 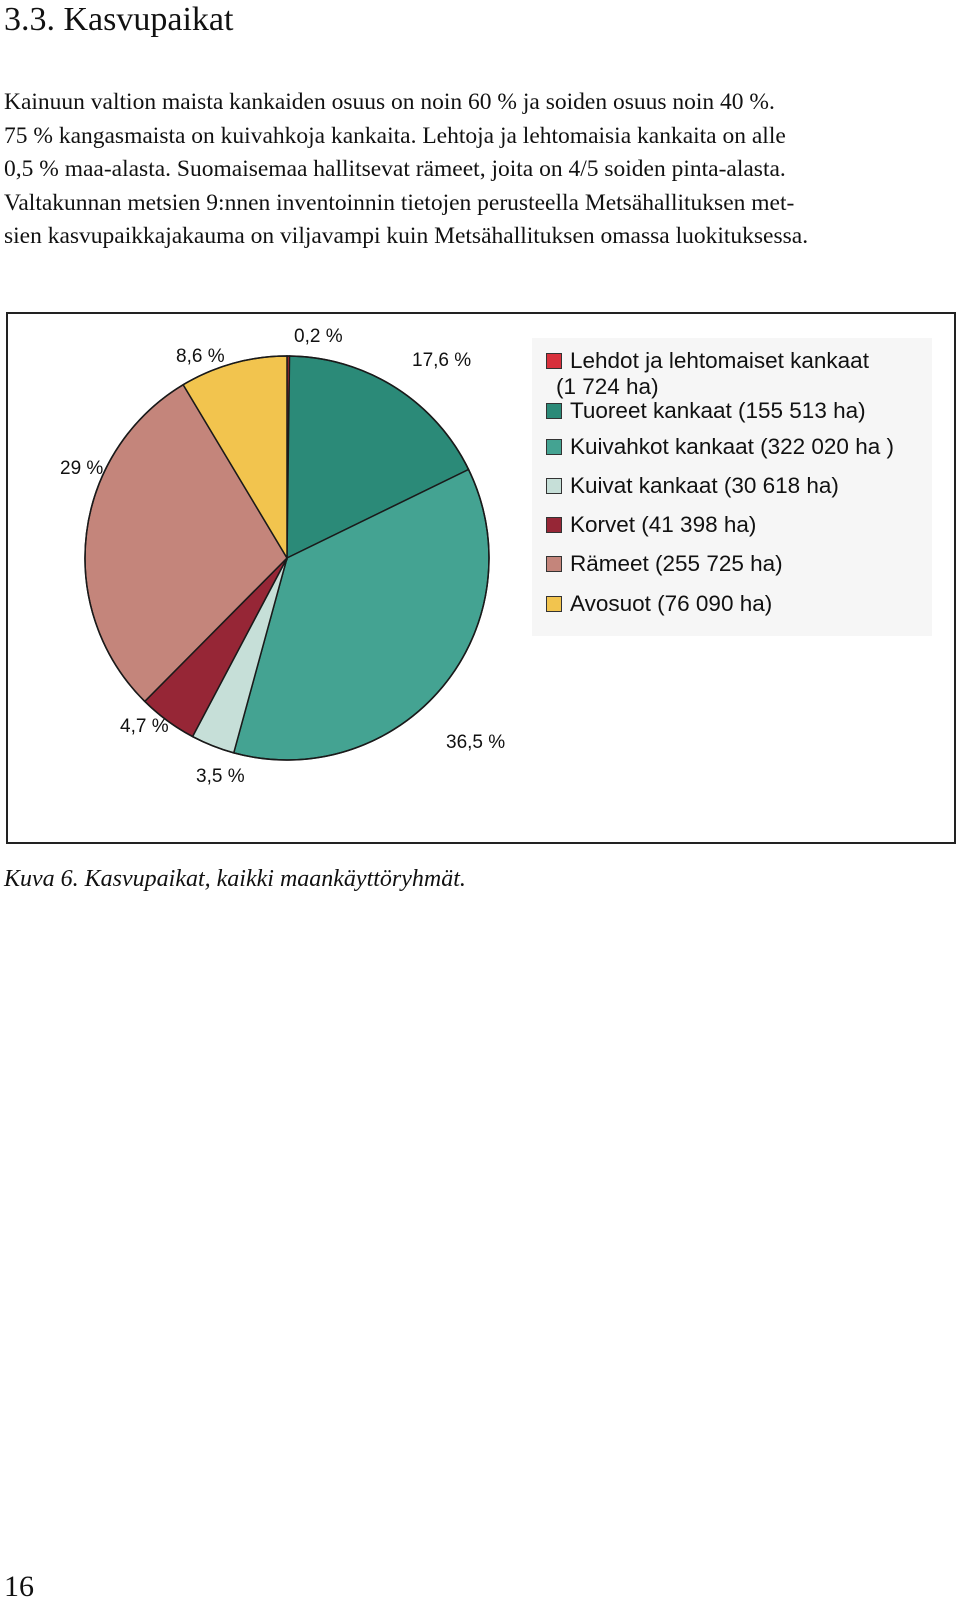 What do you see at coordinates (554, 564) in the screenshot?
I see `legend-swatch-rameet` at bounding box center [554, 564].